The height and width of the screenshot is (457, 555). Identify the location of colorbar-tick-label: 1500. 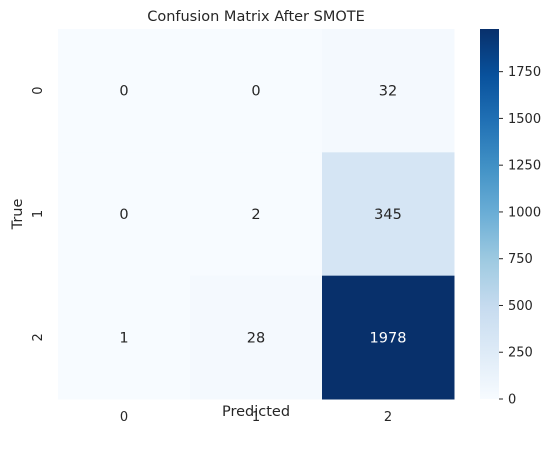
(524, 119).